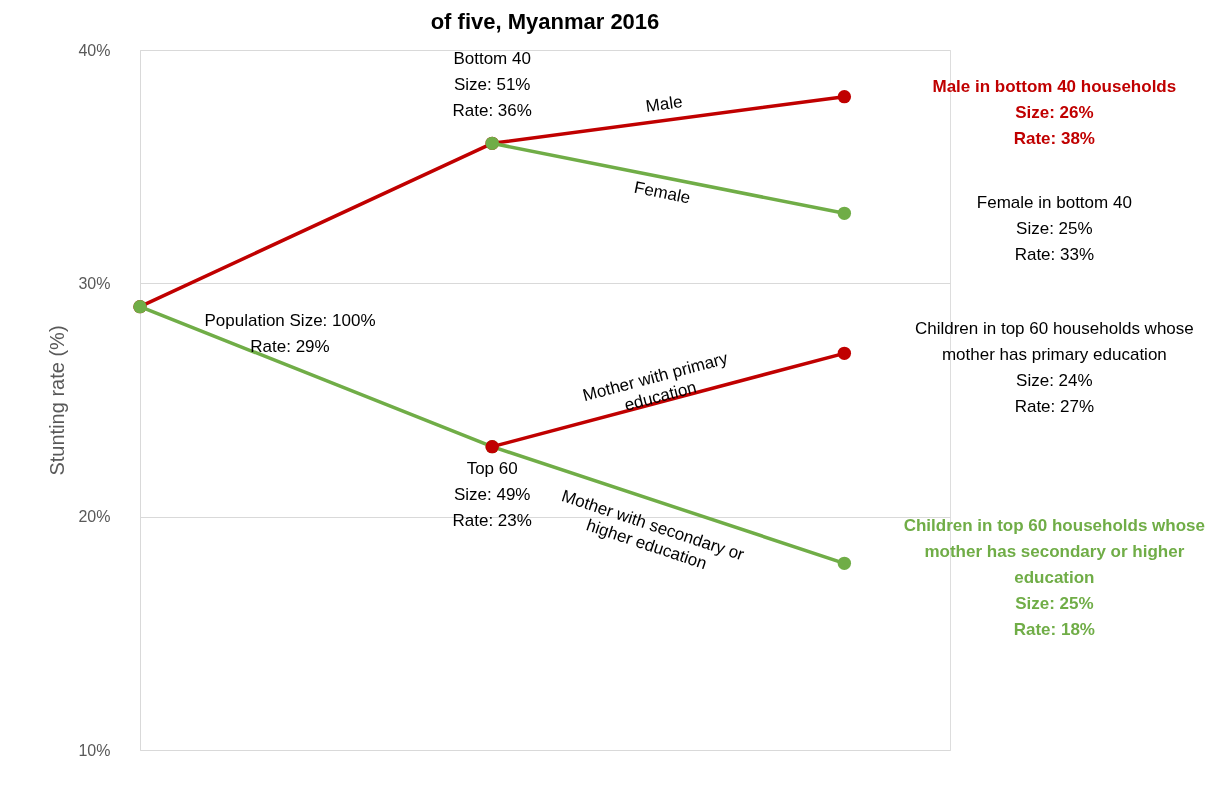 The height and width of the screenshot is (790, 1226). I want to click on annotation: Population Size: 100% Rate: 29%, so click(290, 333).